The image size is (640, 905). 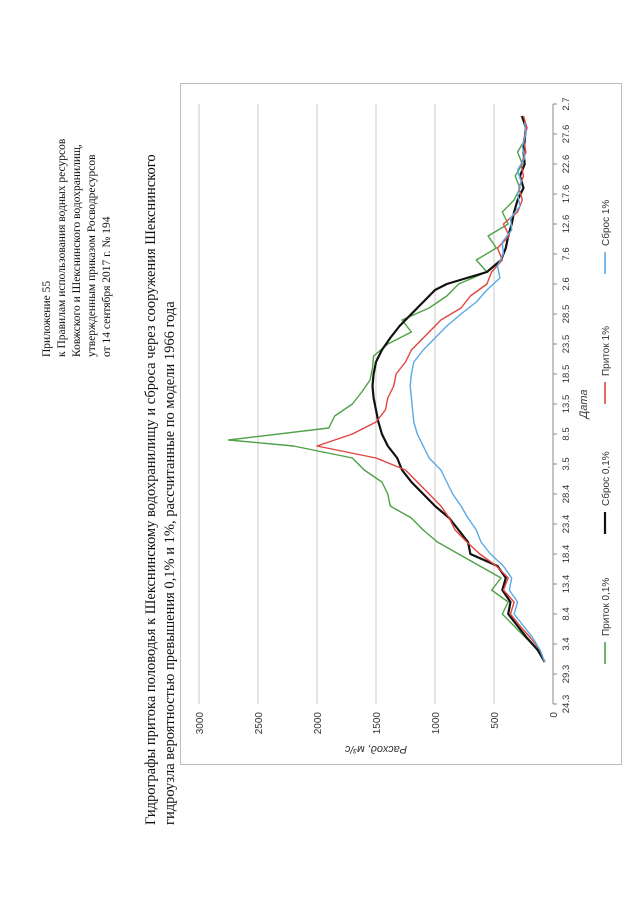 I want to click on x-tick-label: 3.4, so click(x=566, y=643).